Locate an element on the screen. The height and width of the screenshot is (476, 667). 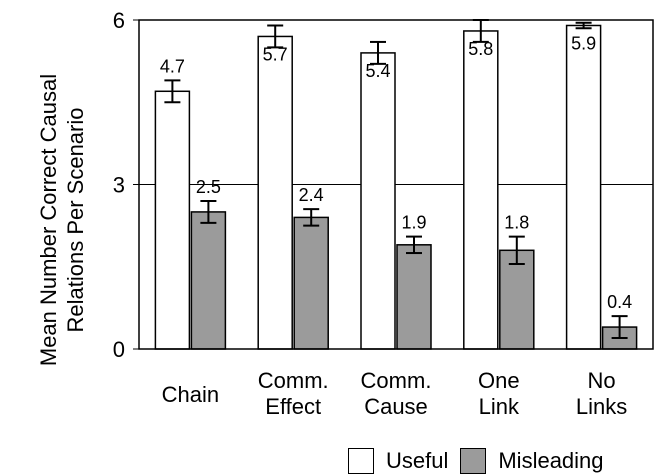
legend-swatch-useful is located at coordinates (361, 461).